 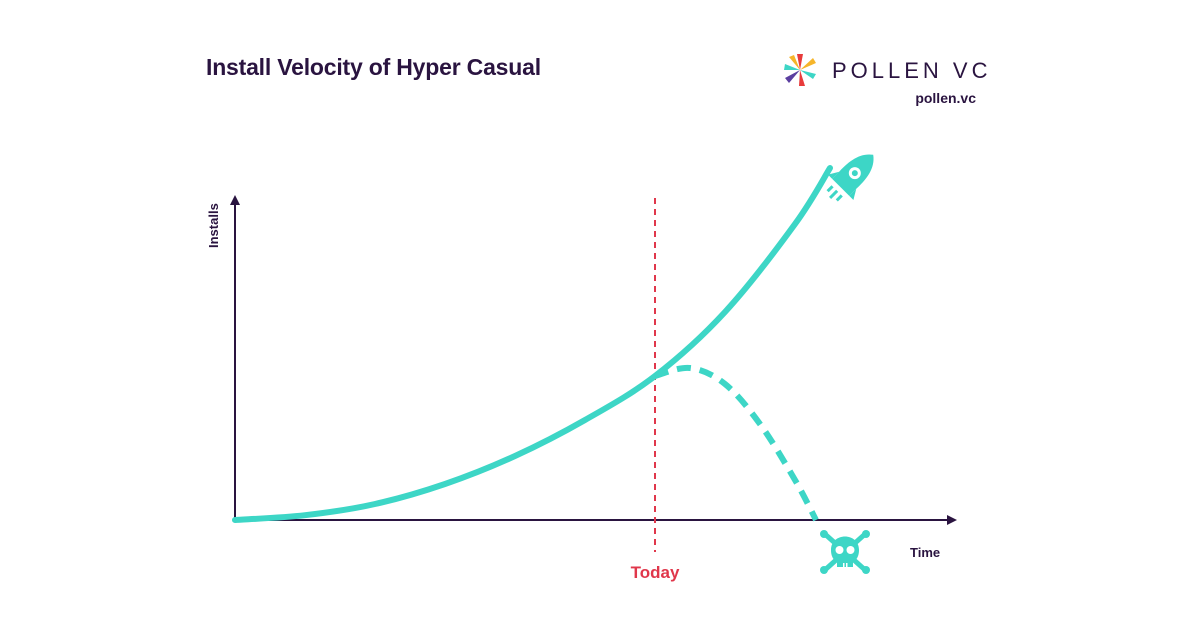 I want to click on pollen-star-logo, so click(x=800, y=70).